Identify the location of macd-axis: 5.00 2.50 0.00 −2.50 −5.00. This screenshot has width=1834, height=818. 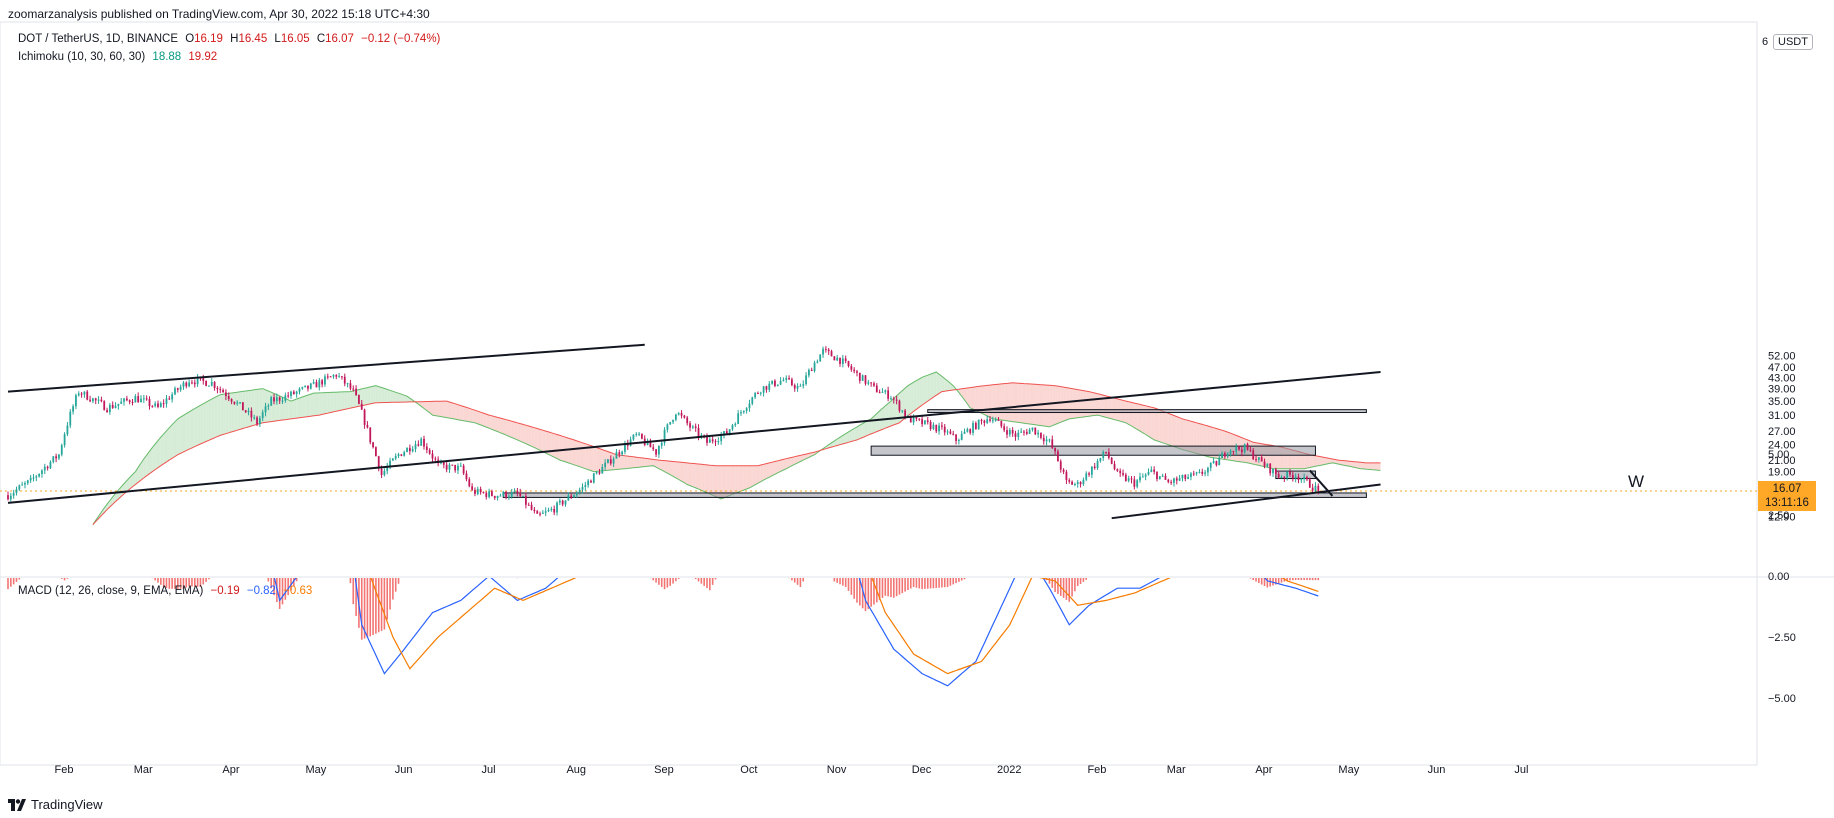
(1782, 577).